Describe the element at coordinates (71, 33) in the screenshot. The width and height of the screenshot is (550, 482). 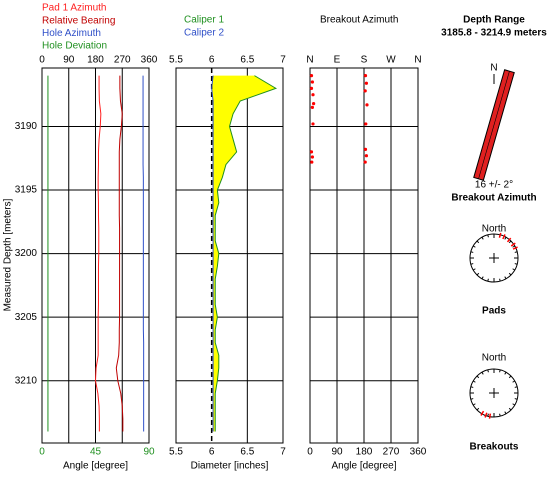
I see `legend-label: Hole Azimuth` at that location.